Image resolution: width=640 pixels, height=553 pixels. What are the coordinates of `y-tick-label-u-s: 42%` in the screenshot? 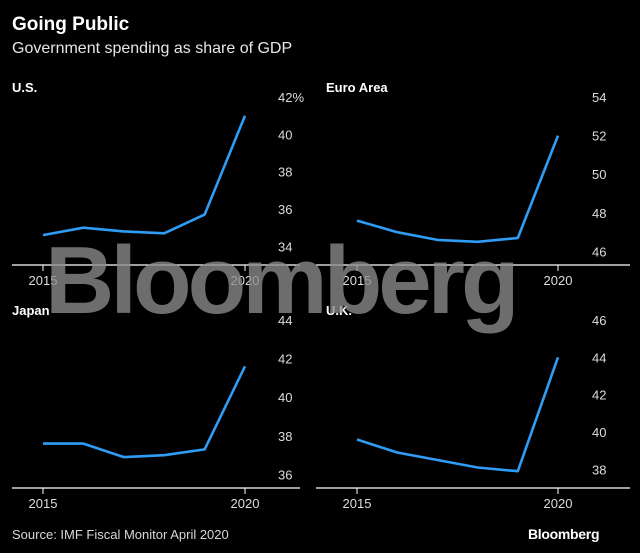 It's located at (291, 97).